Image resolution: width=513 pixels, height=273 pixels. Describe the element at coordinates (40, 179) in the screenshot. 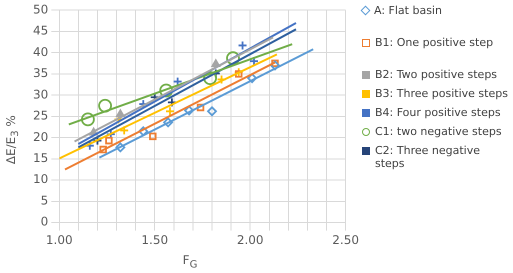

I see `y-tick-label: 10` at that location.